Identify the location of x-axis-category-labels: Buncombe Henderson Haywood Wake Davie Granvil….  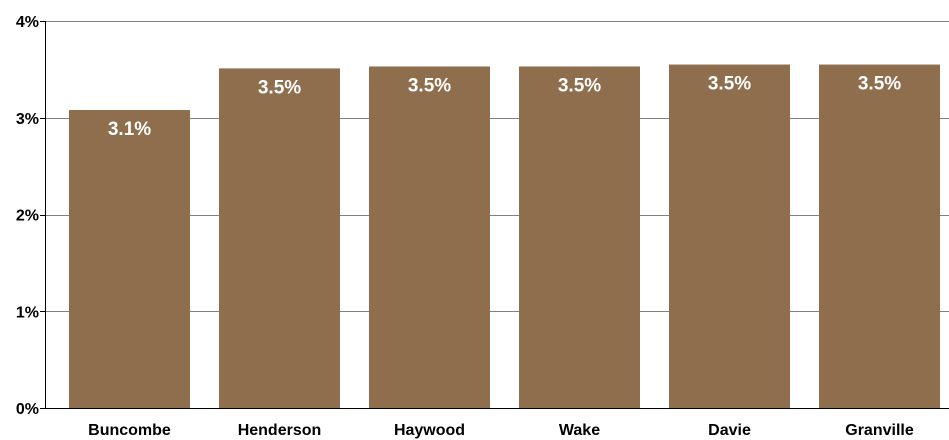
(501, 430).